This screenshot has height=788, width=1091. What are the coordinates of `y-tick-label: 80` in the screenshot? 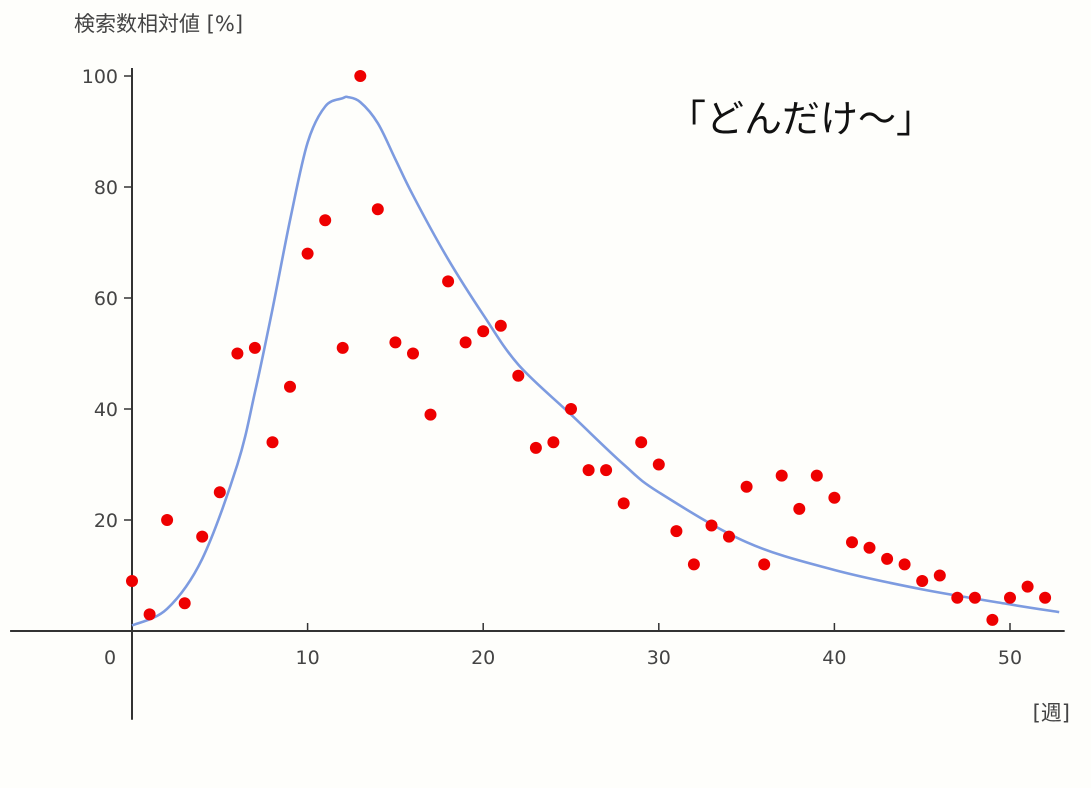 It's located at (106, 188).